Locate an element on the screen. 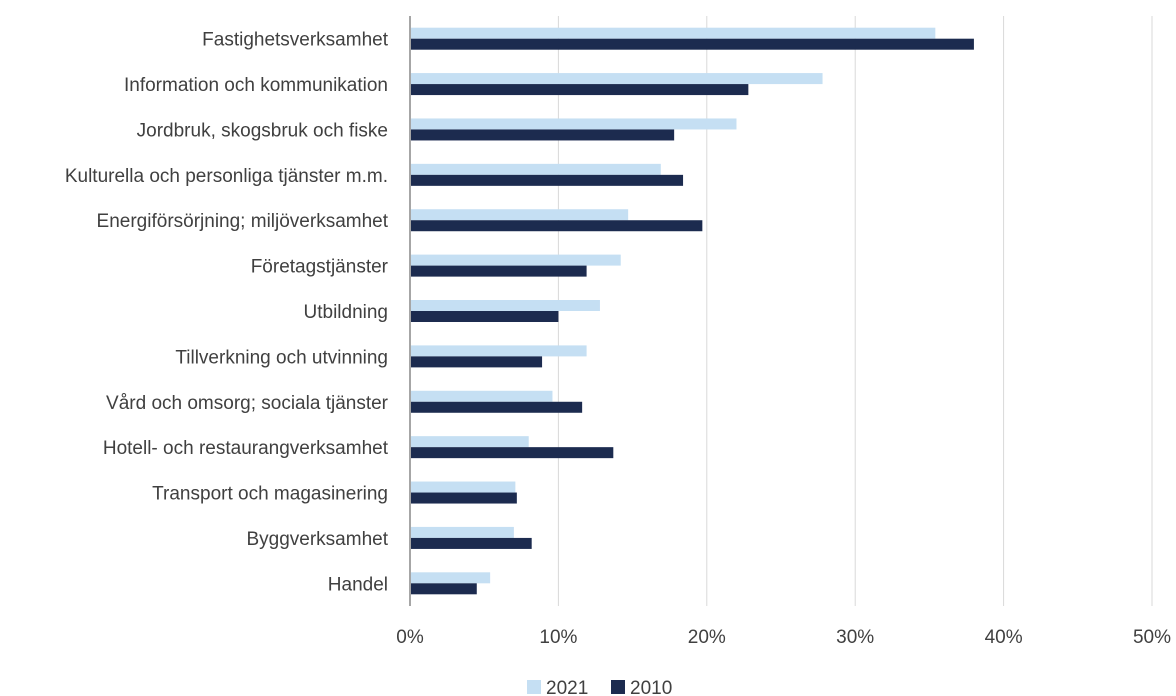 This screenshot has height=696, width=1176. category-label: Företagstjänster is located at coordinates (320, 267).